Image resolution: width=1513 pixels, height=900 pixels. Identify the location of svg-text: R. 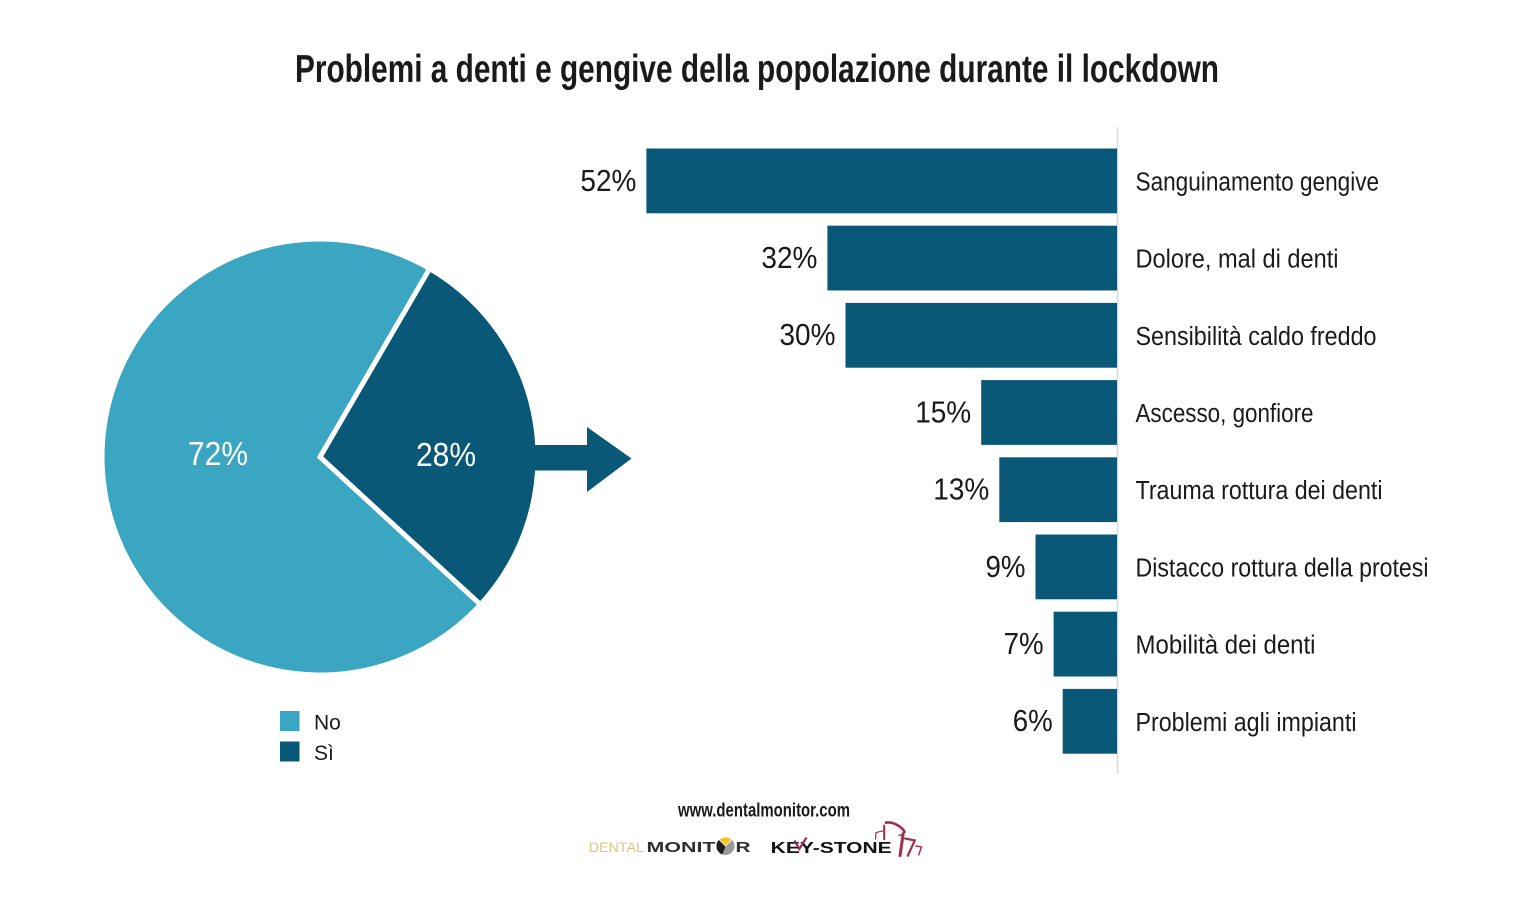
(743, 847).